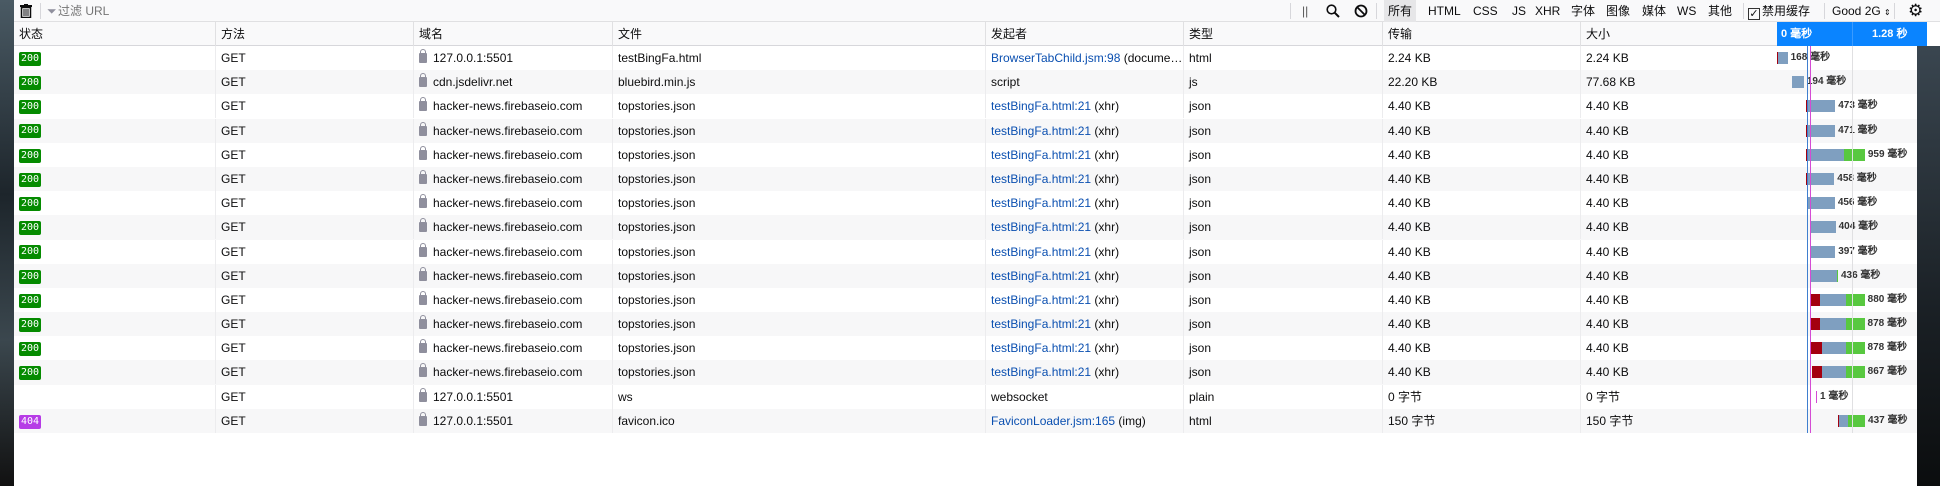  I want to click on waterfall-time-label: 880 毫秒, so click(1887, 299).